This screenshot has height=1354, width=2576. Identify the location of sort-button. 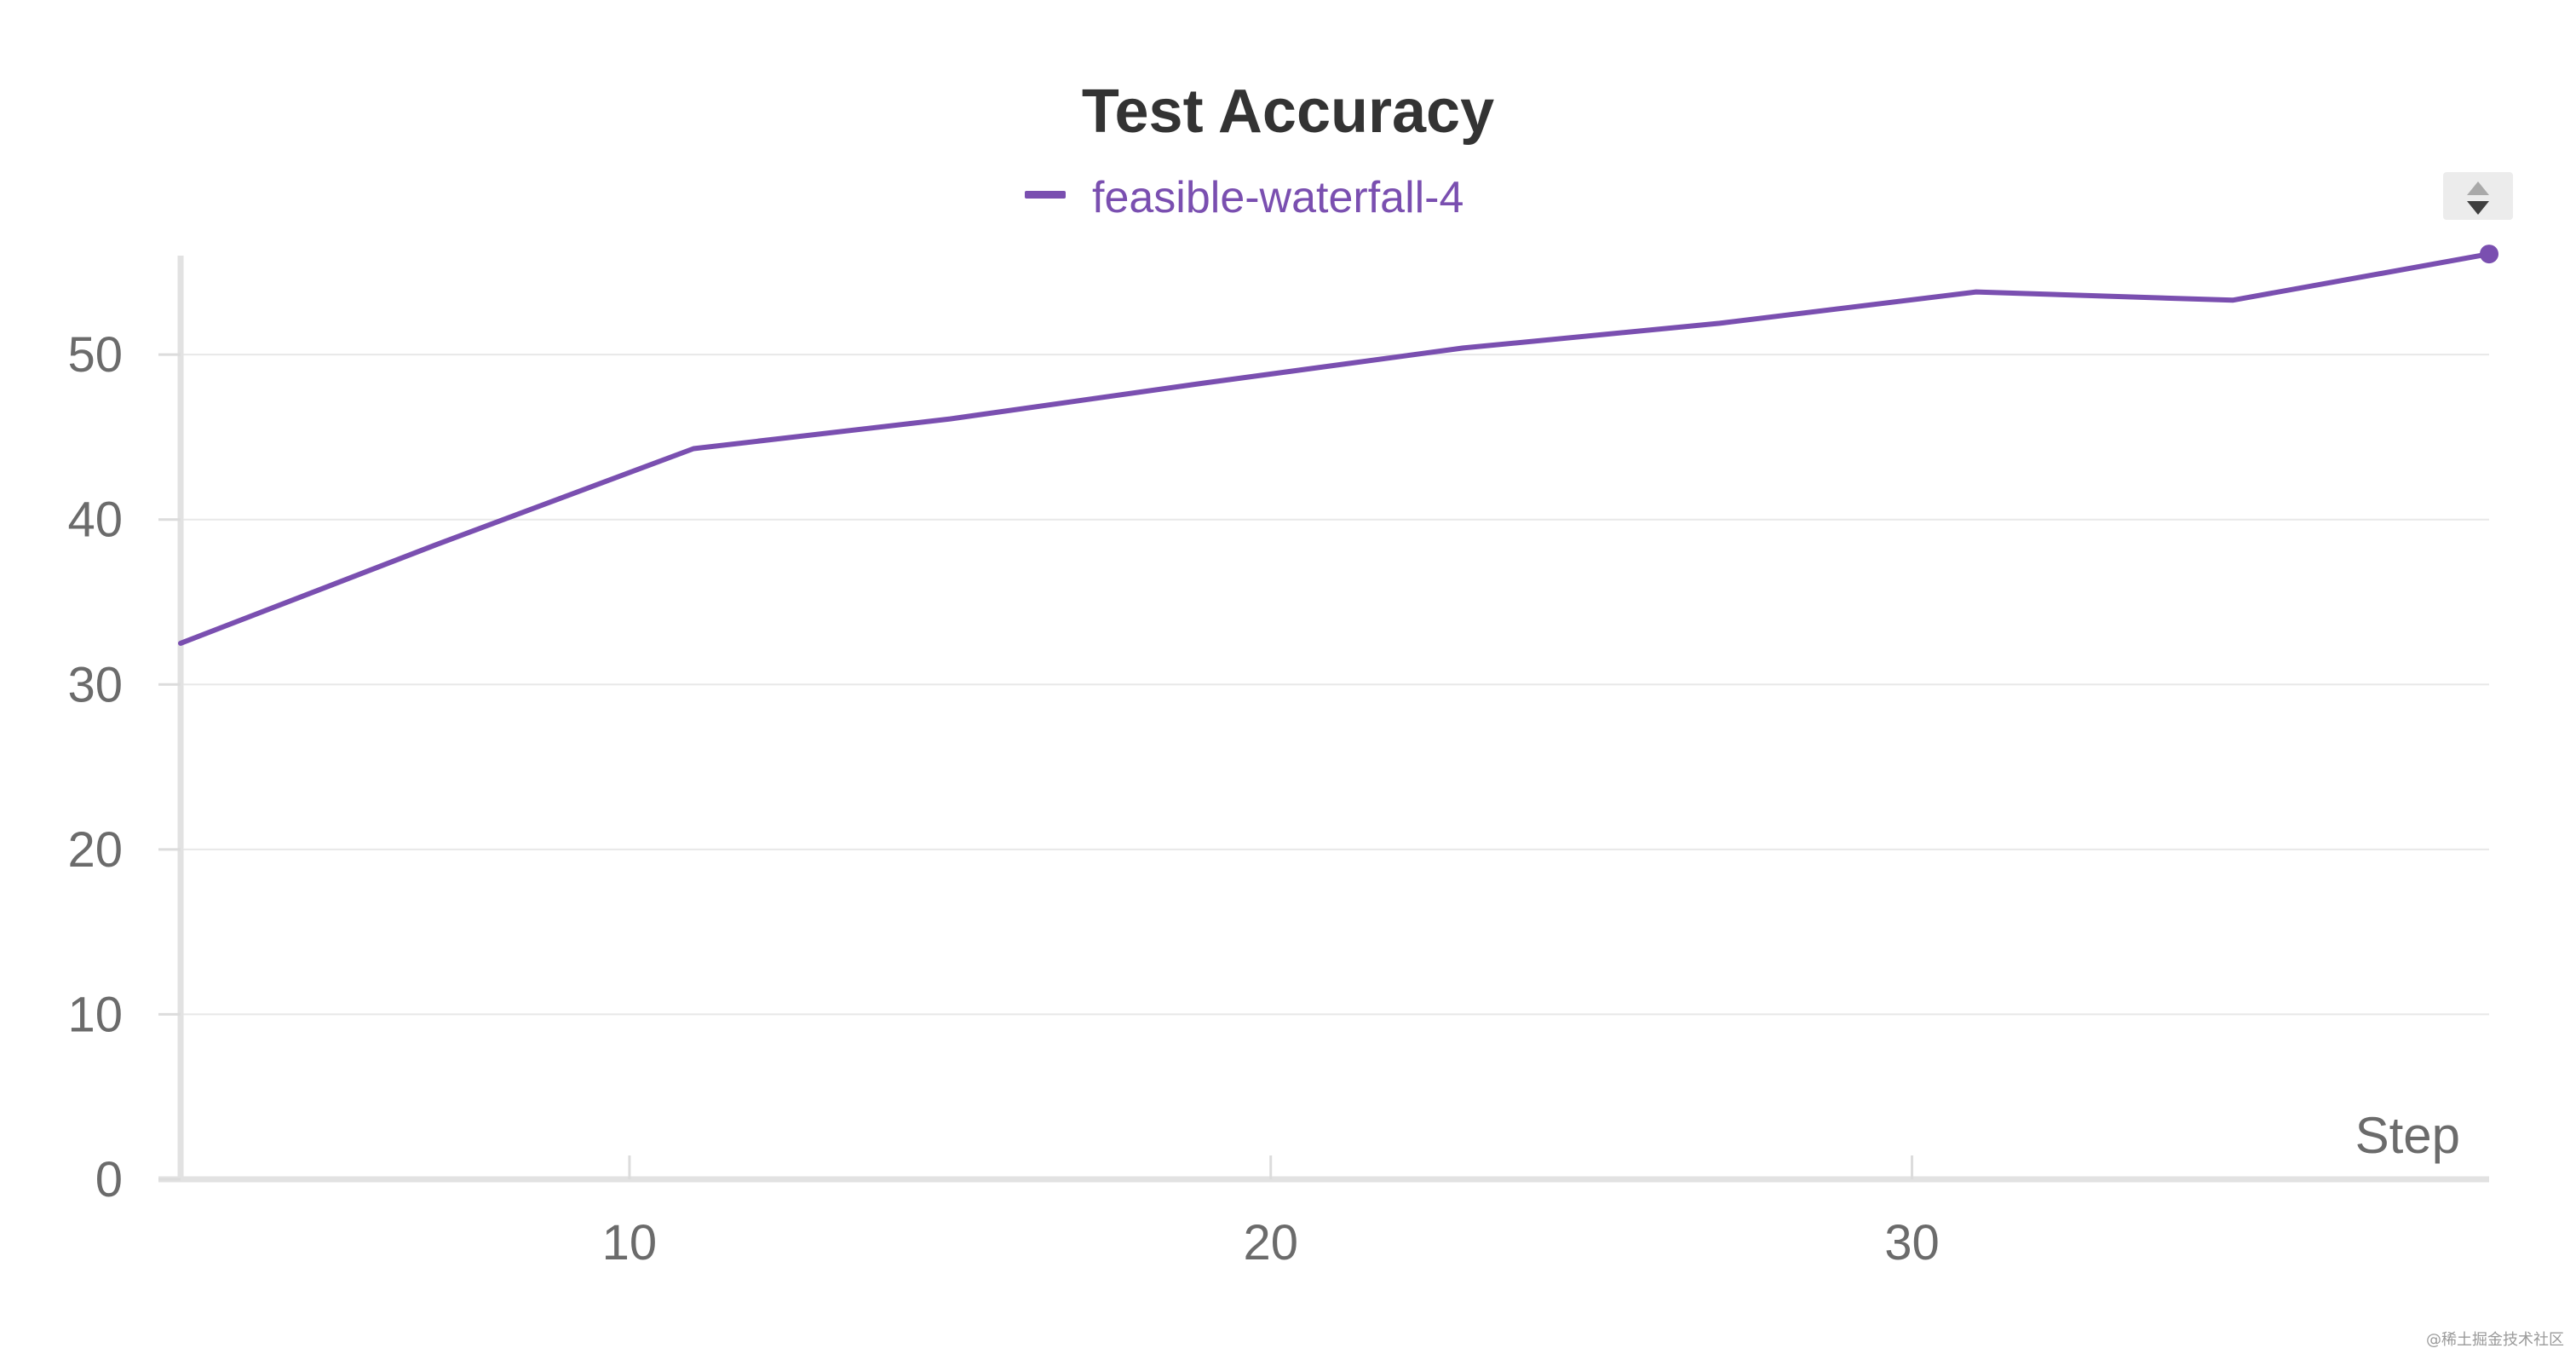
(2478, 196).